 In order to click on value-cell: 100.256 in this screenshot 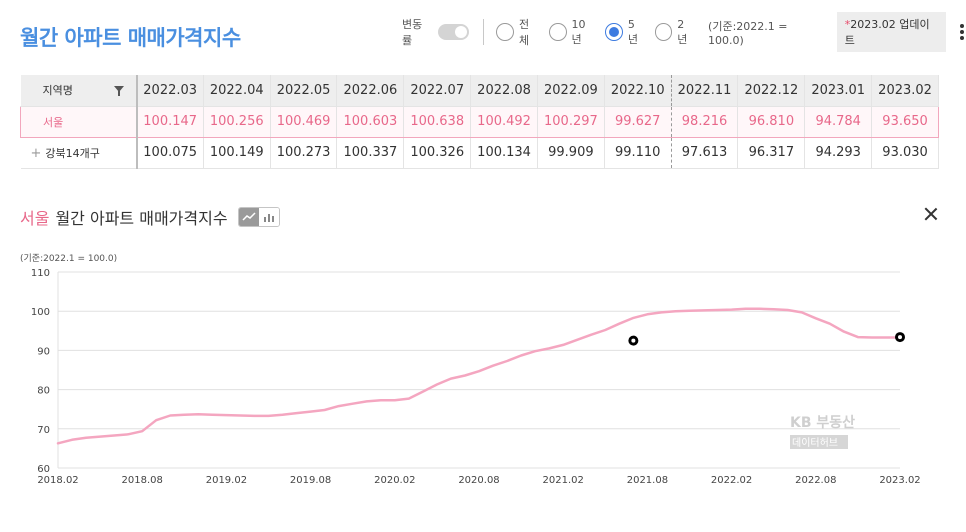, I will do `click(237, 121)`.